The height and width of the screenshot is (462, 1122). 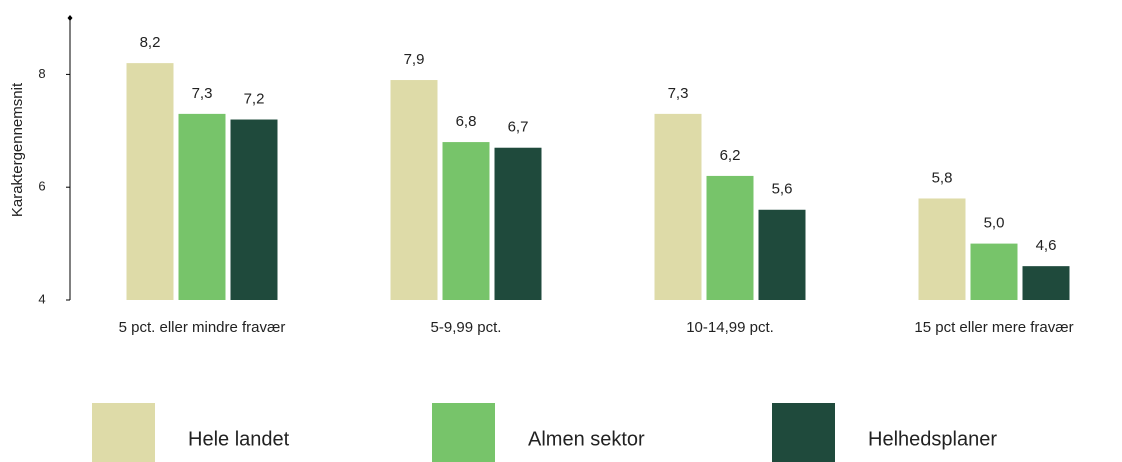 What do you see at coordinates (70, 18) in the screenshot?
I see `axis-arrow` at bounding box center [70, 18].